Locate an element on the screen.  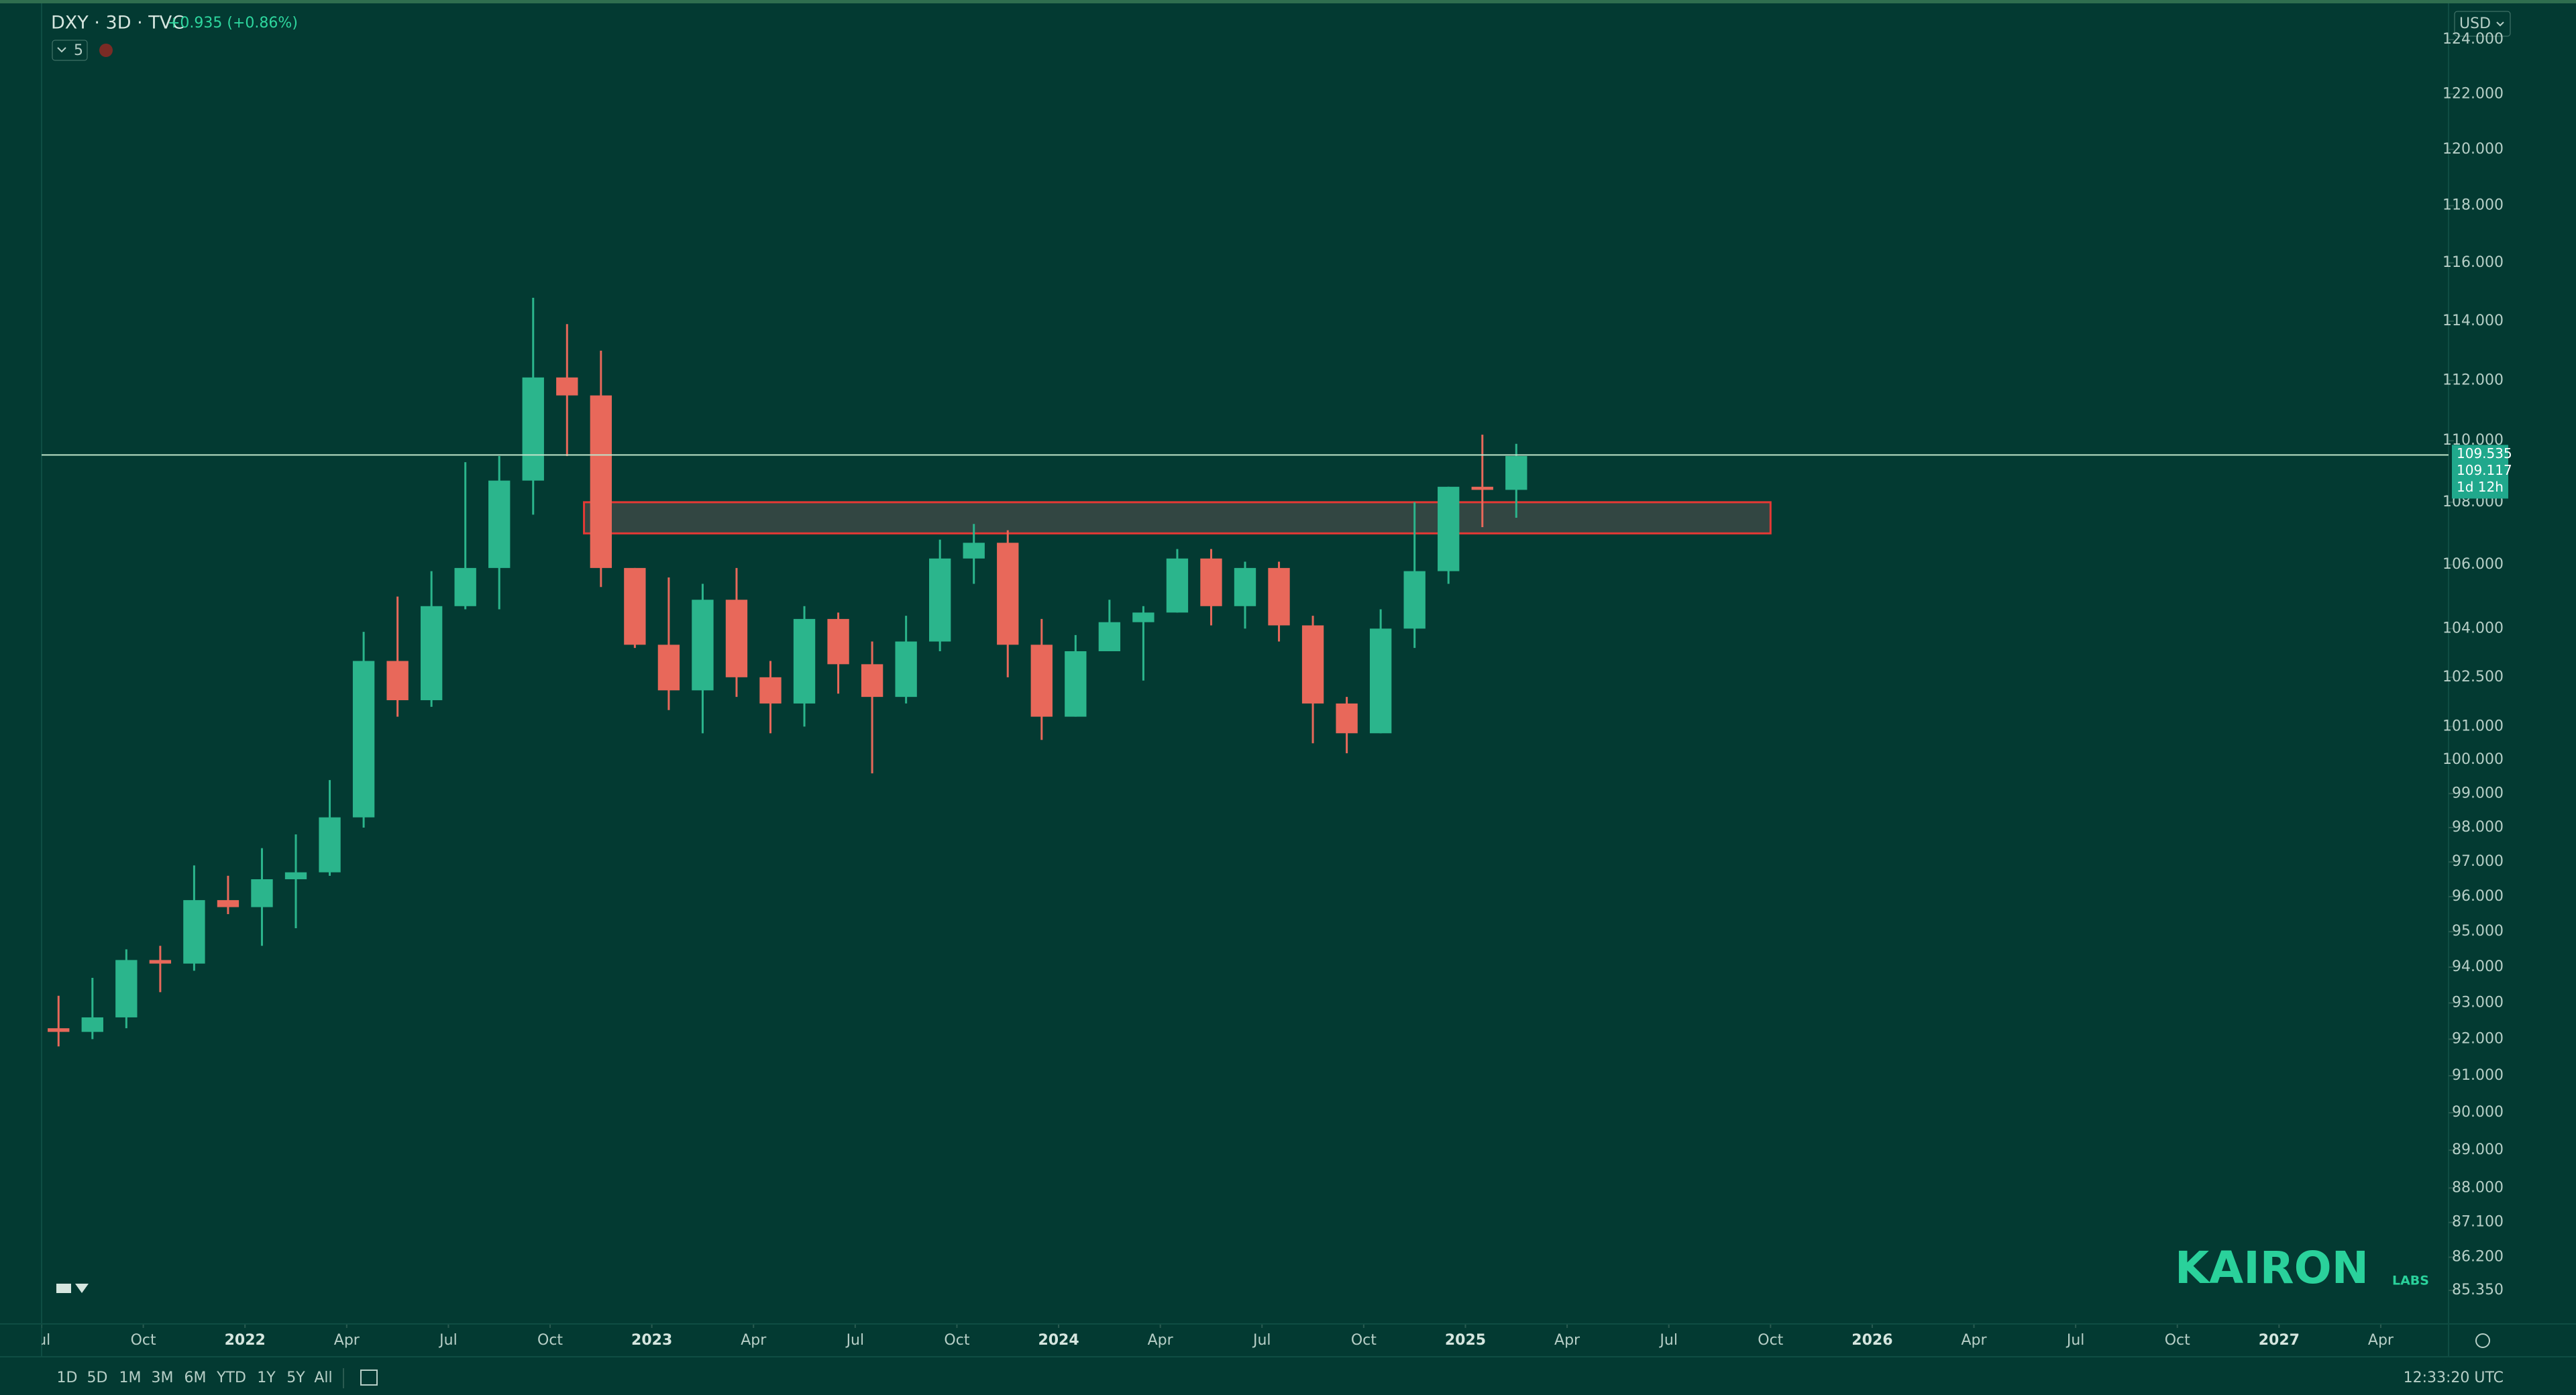
price-label: 109.117 is located at coordinates (2484, 470).